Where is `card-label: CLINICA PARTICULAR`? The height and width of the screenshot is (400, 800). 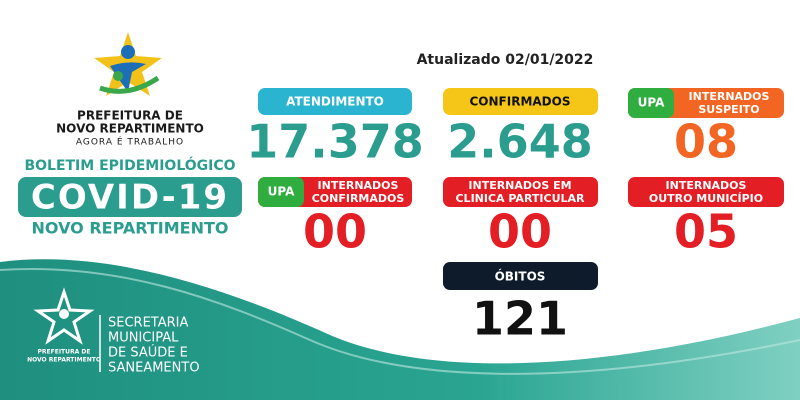 card-label: CLINICA PARTICULAR is located at coordinates (520, 198).